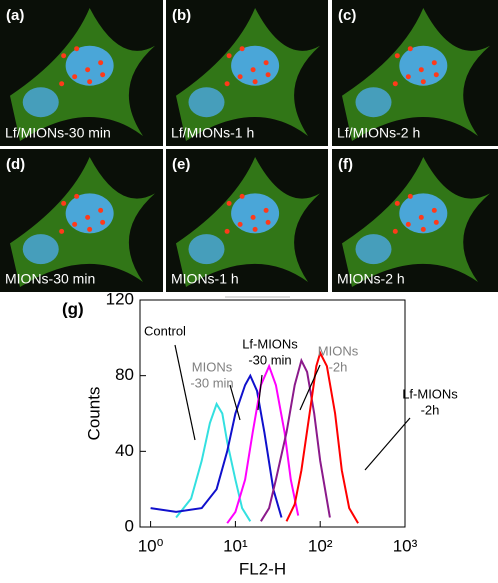  Describe the element at coordinates (124, 450) in the screenshot. I see `y-tick-label: 40` at that location.